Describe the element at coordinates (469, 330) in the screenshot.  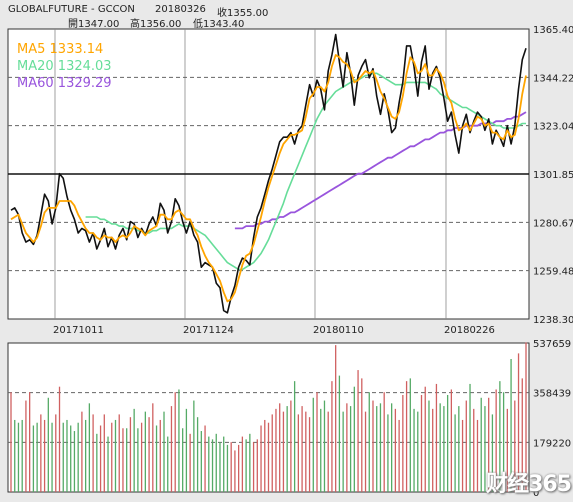
I see `price-x-tick-3: 20180226` at that location.